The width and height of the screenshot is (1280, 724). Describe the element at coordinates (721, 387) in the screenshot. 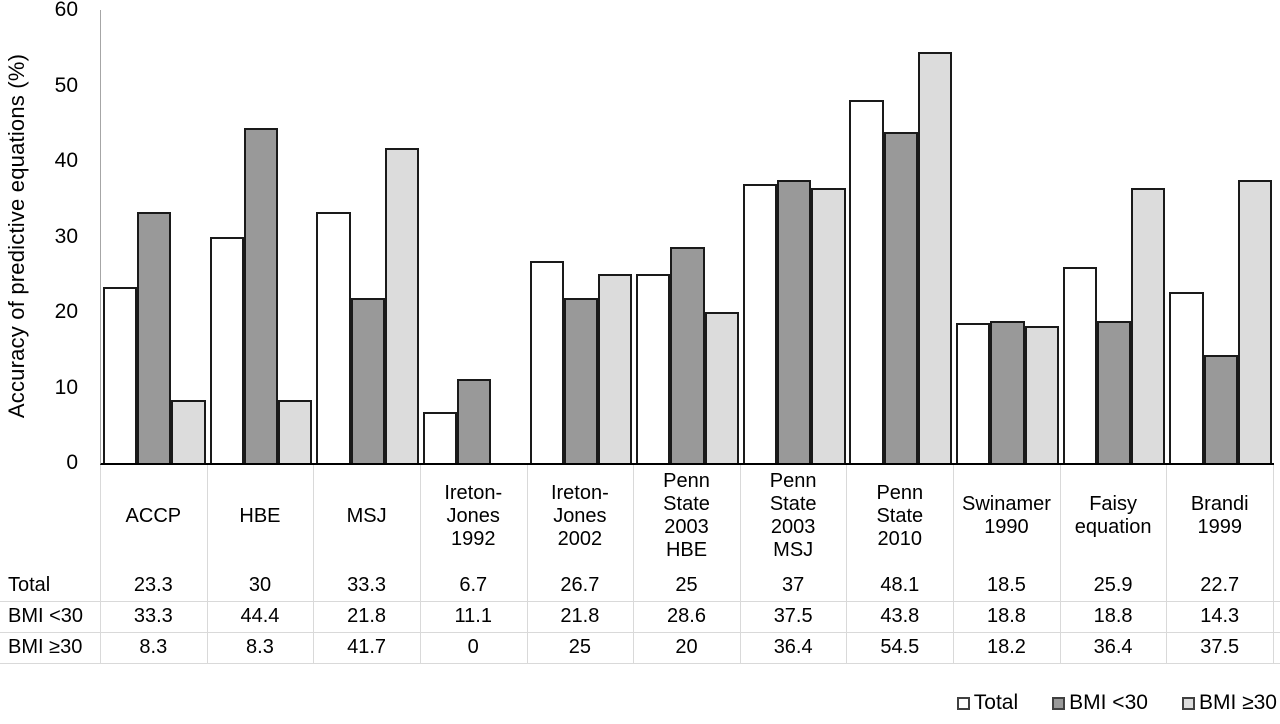

I see `bar-bmi-30-penn-state-2003-hbe` at that location.